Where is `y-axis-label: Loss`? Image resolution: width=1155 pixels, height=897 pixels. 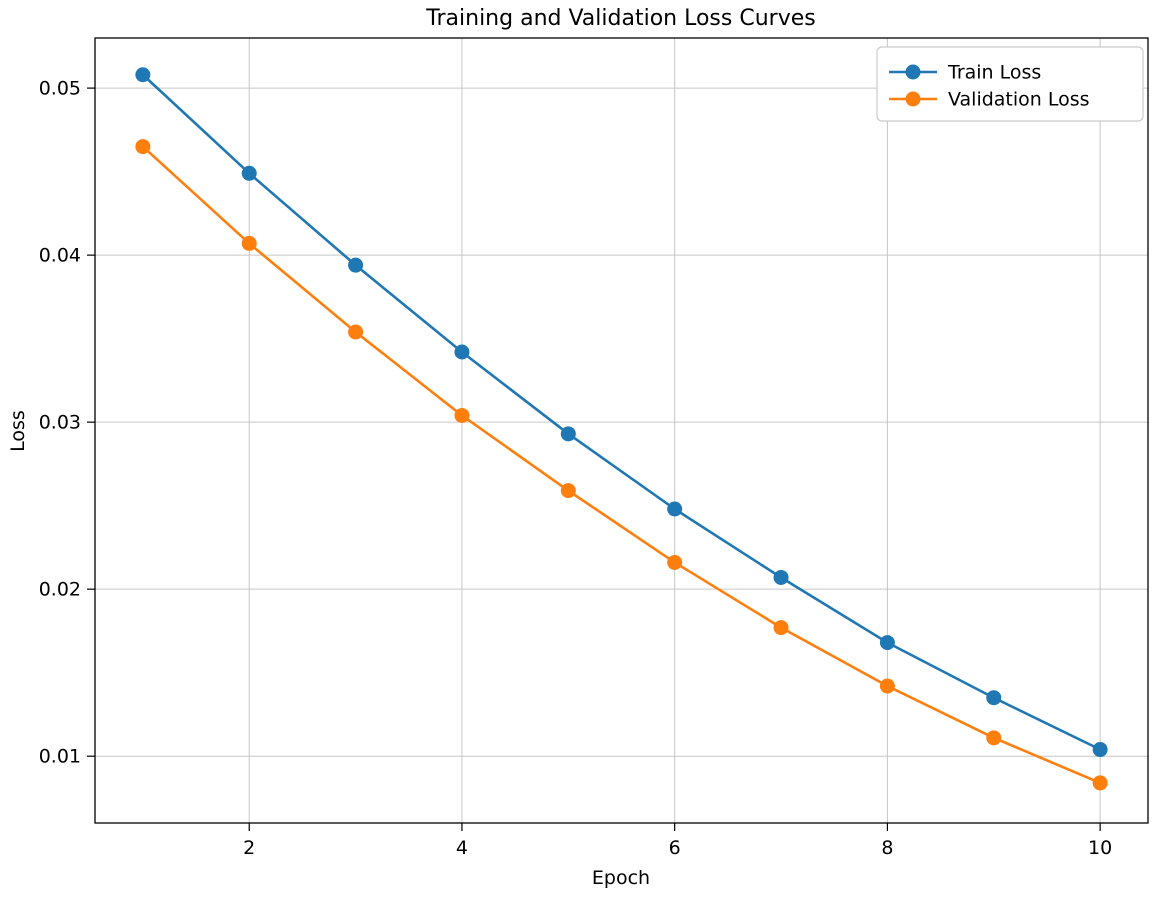
y-axis-label: Loss is located at coordinates (18, 431).